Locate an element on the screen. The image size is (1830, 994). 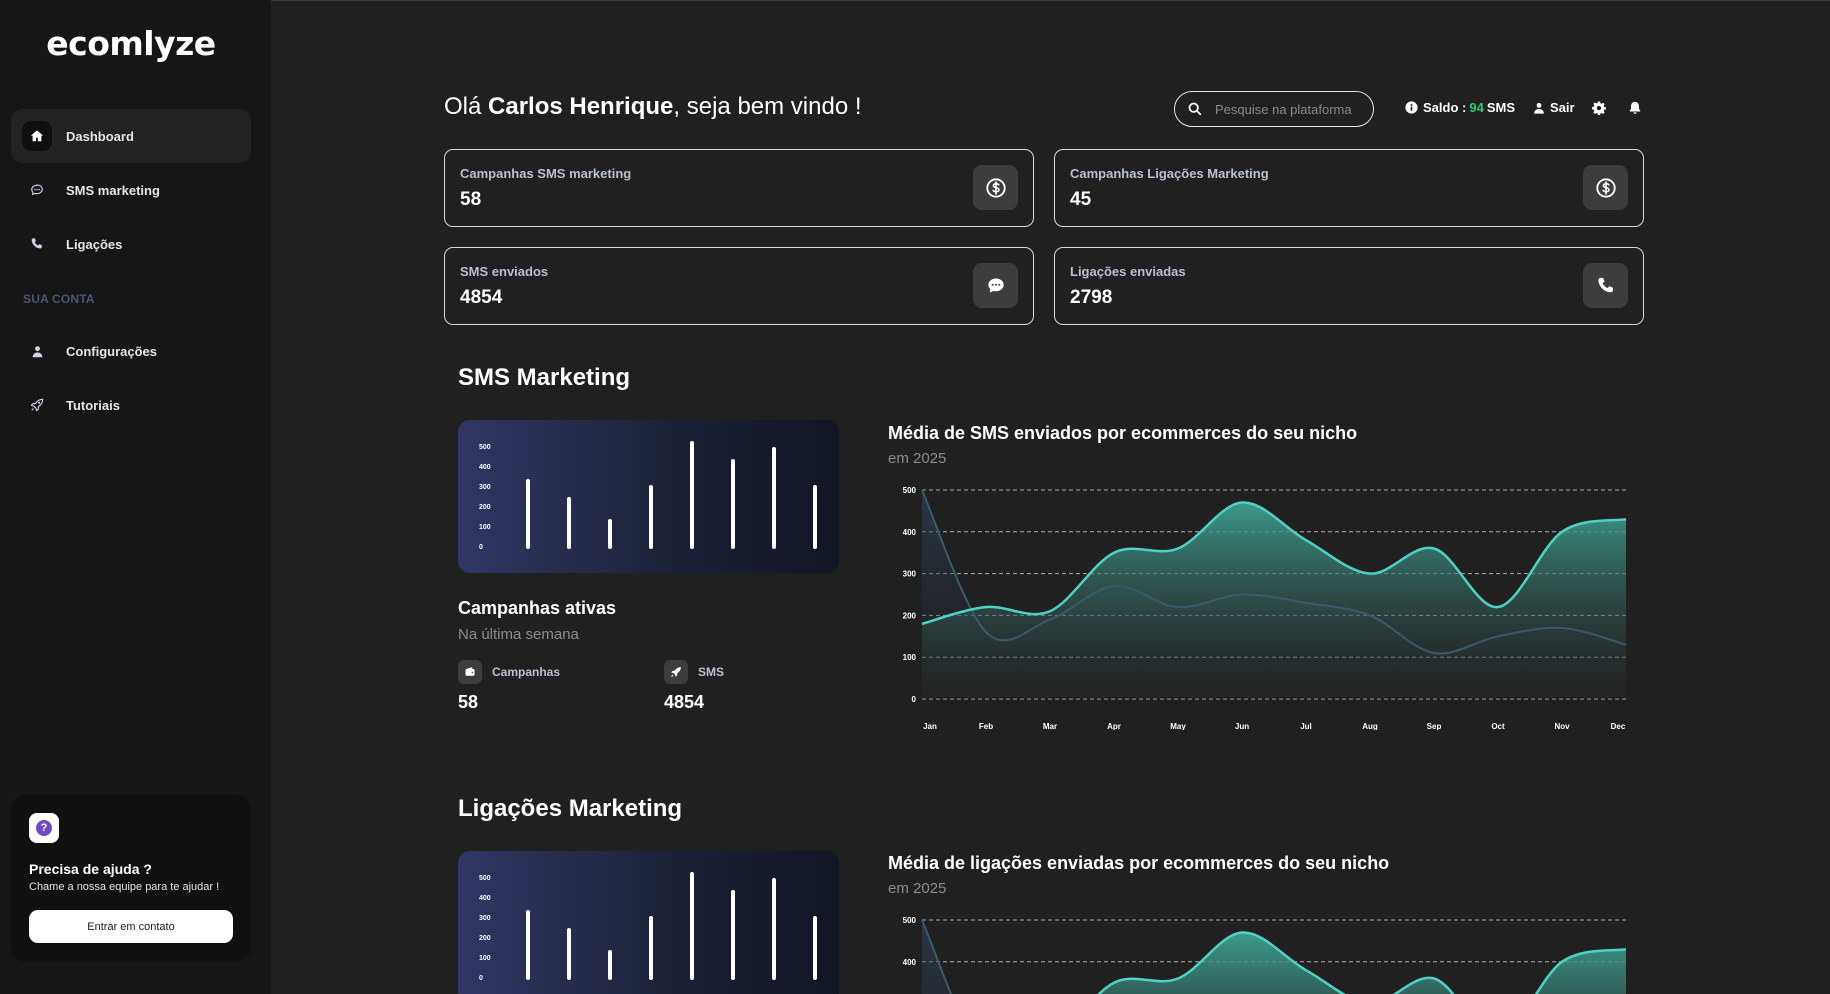
stat-value: 45 is located at coordinates (1081, 199).